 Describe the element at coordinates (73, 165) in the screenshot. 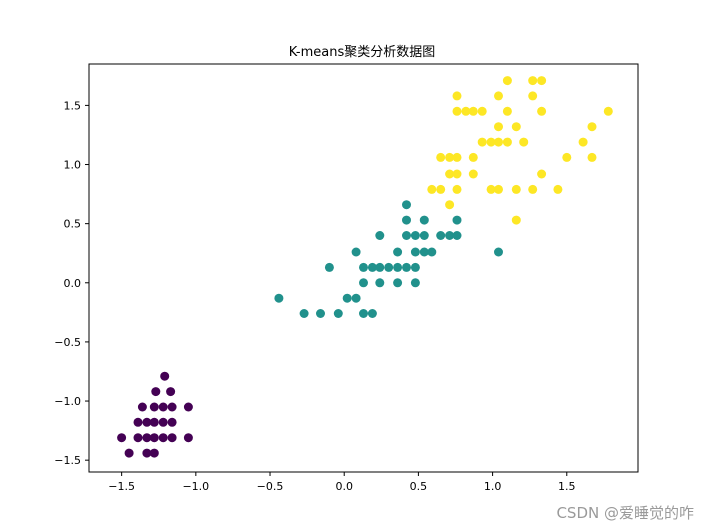

I see `y-tick-label: 1.0` at that location.